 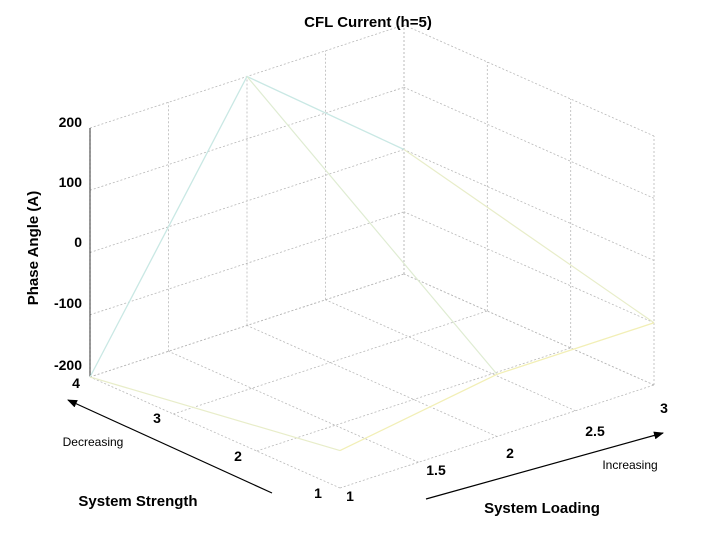 I want to click on z-tick-label: 200, so click(x=71, y=122).